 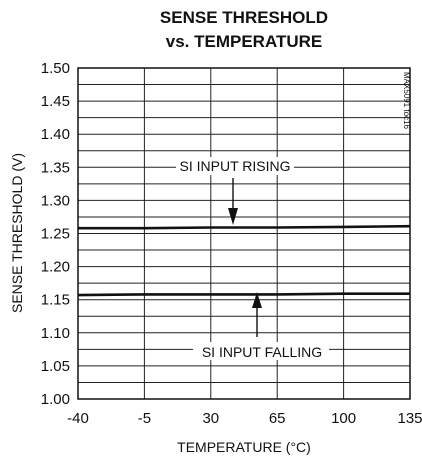 What do you see at coordinates (233, 216) in the screenshot?
I see `arrow-rising-head` at bounding box center [233, 216].